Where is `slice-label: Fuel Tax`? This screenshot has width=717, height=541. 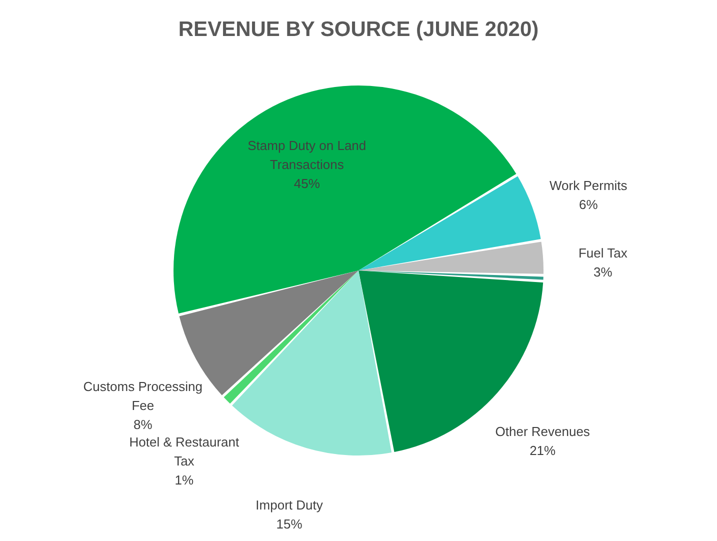
slice-label: Fuel Tax is located at coordinates (603, 253).